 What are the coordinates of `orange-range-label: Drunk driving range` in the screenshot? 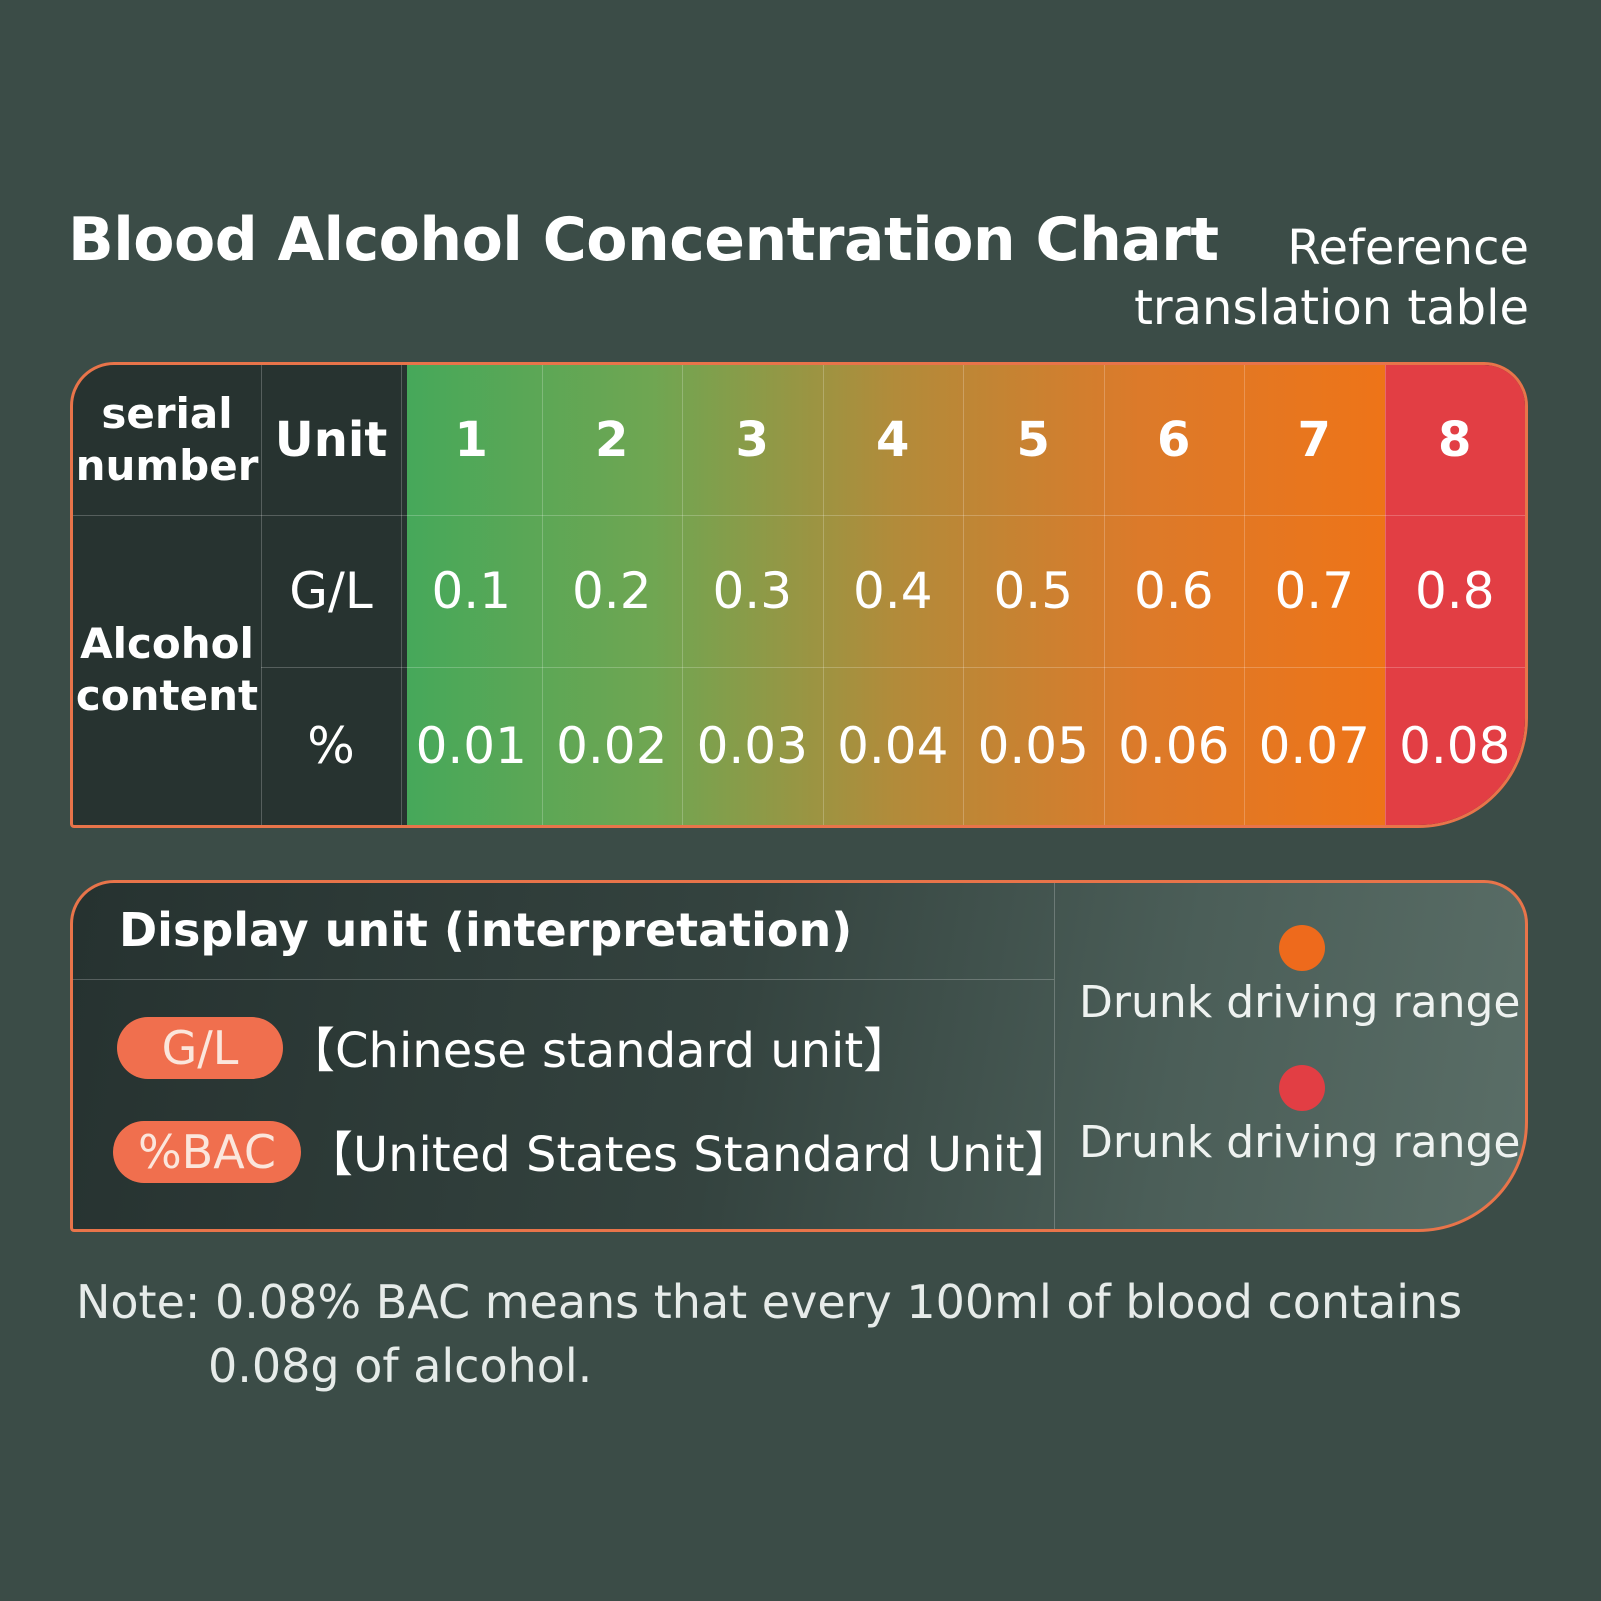 It's located at (1300, 1002).